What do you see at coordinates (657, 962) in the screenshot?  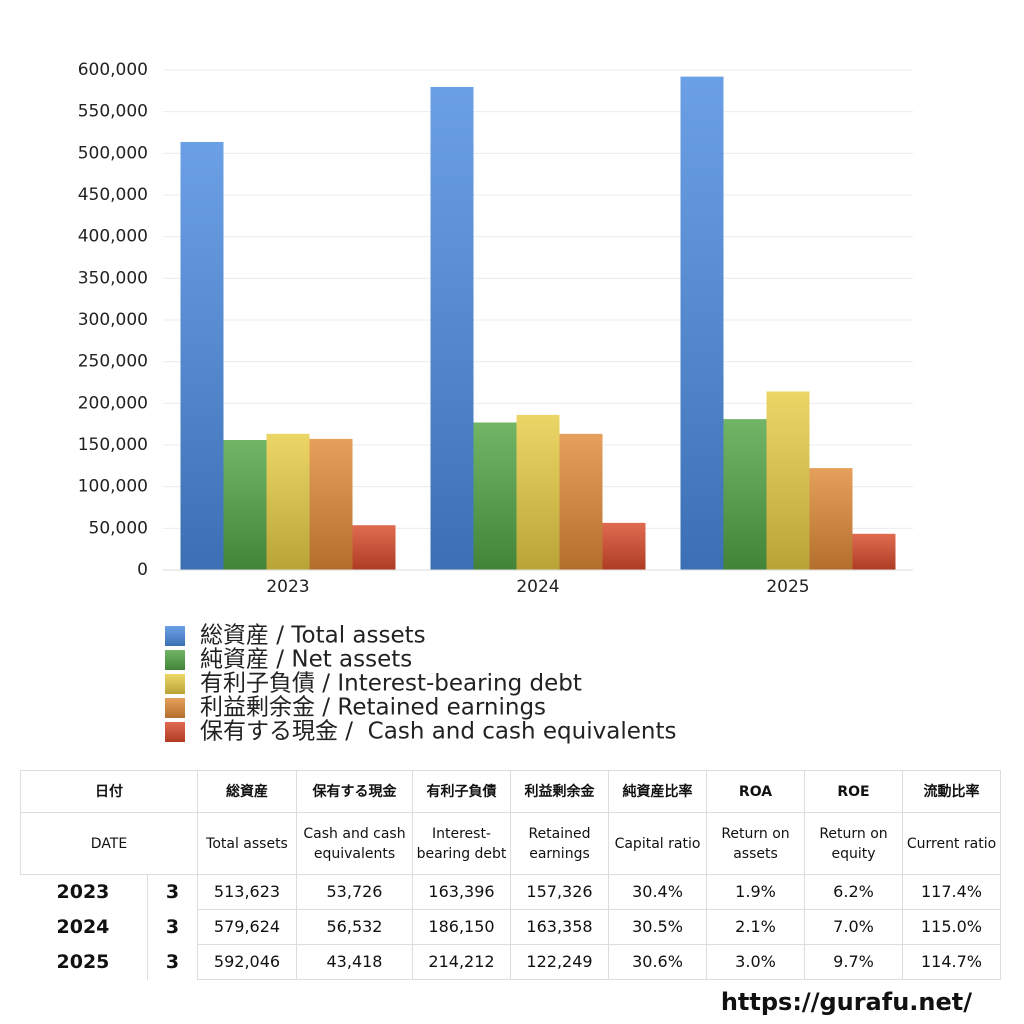 I see `table-cell: 30.6%` at bounding box center [657, 962].